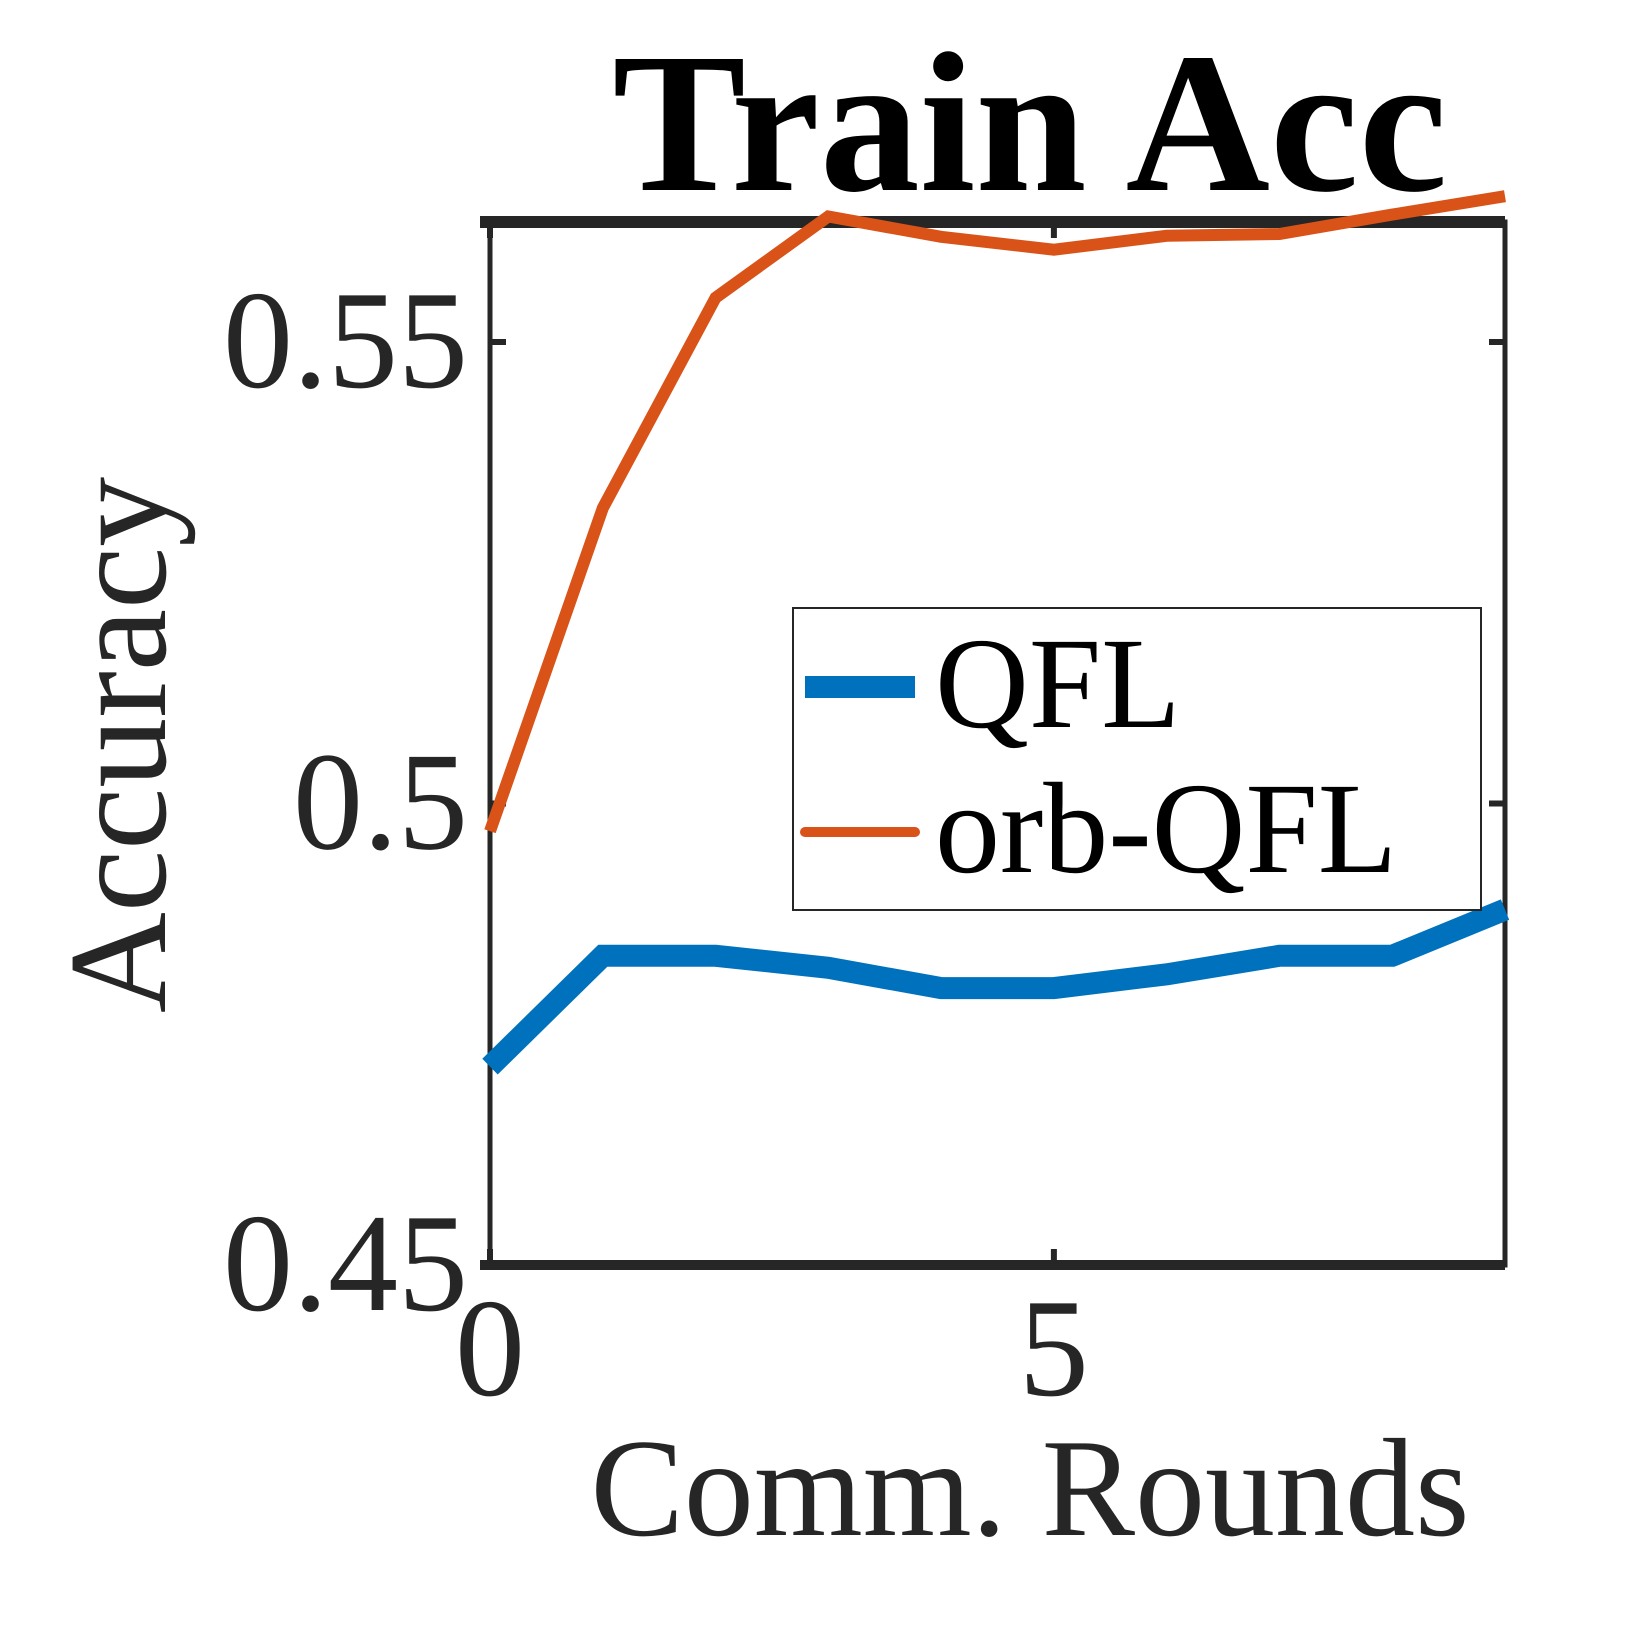  I want to click on y-tick-label-0: 0.45, so click(345, 1263).